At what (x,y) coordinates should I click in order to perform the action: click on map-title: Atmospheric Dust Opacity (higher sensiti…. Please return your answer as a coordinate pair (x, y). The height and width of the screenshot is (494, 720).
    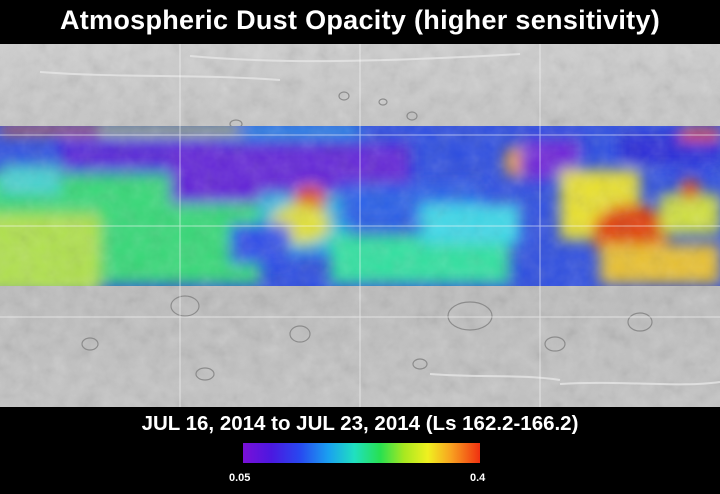
    Looking at the image, I should click on (360, 20).